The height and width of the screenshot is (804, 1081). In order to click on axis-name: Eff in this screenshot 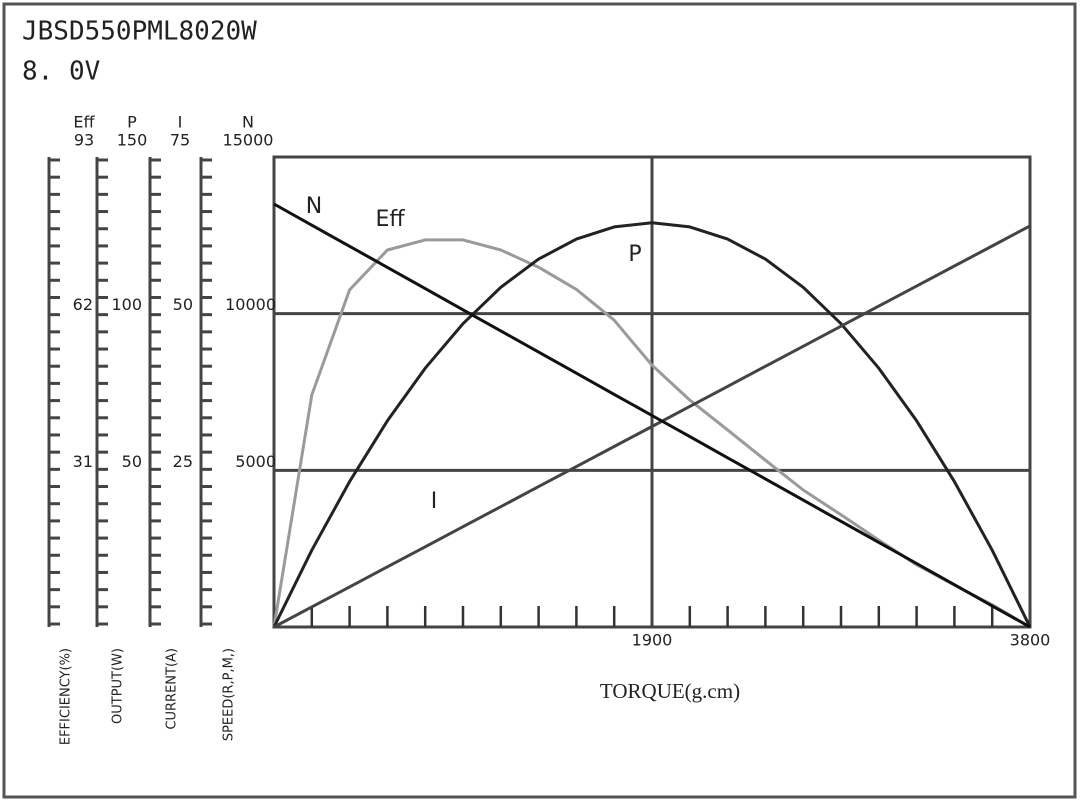, I will do `click(84, 122)`.